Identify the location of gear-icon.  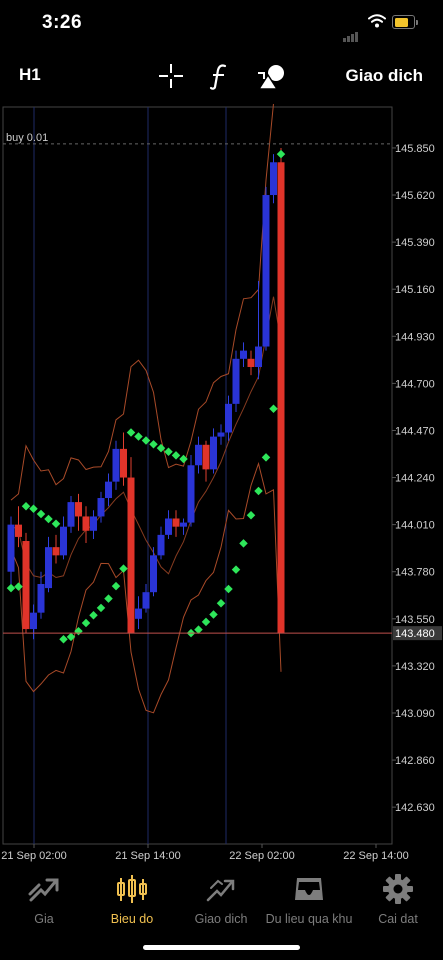
(398, 889).